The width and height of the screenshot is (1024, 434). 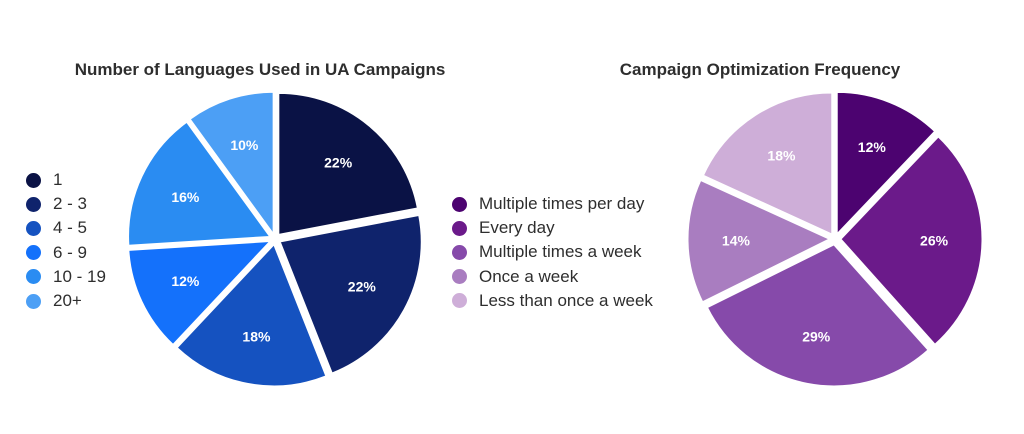 I want to click on legend-label: 10 - 19, so click(x=79, y=276).